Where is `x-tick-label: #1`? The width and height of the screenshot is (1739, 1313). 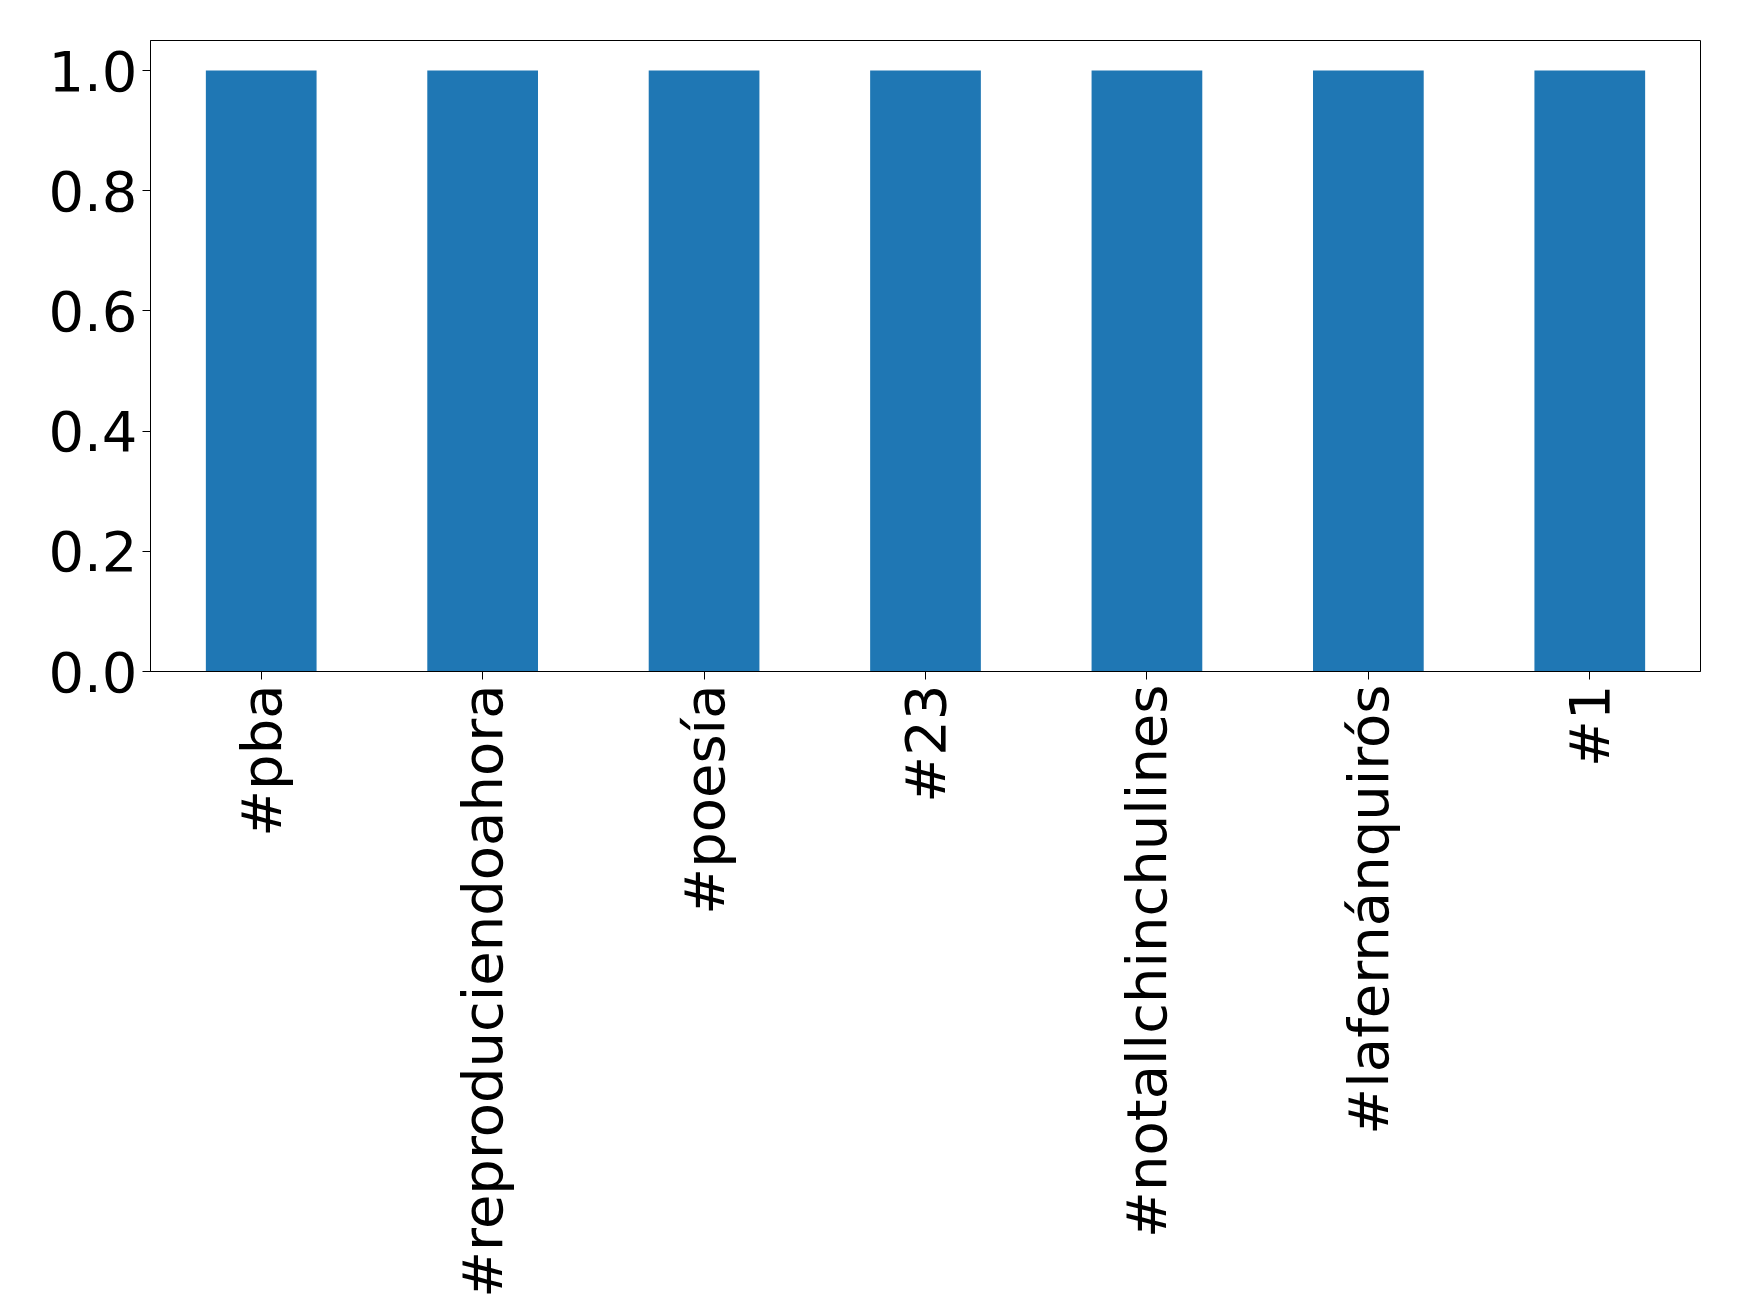 x-tick-label: #1 is located at coordinates (1590, 726).